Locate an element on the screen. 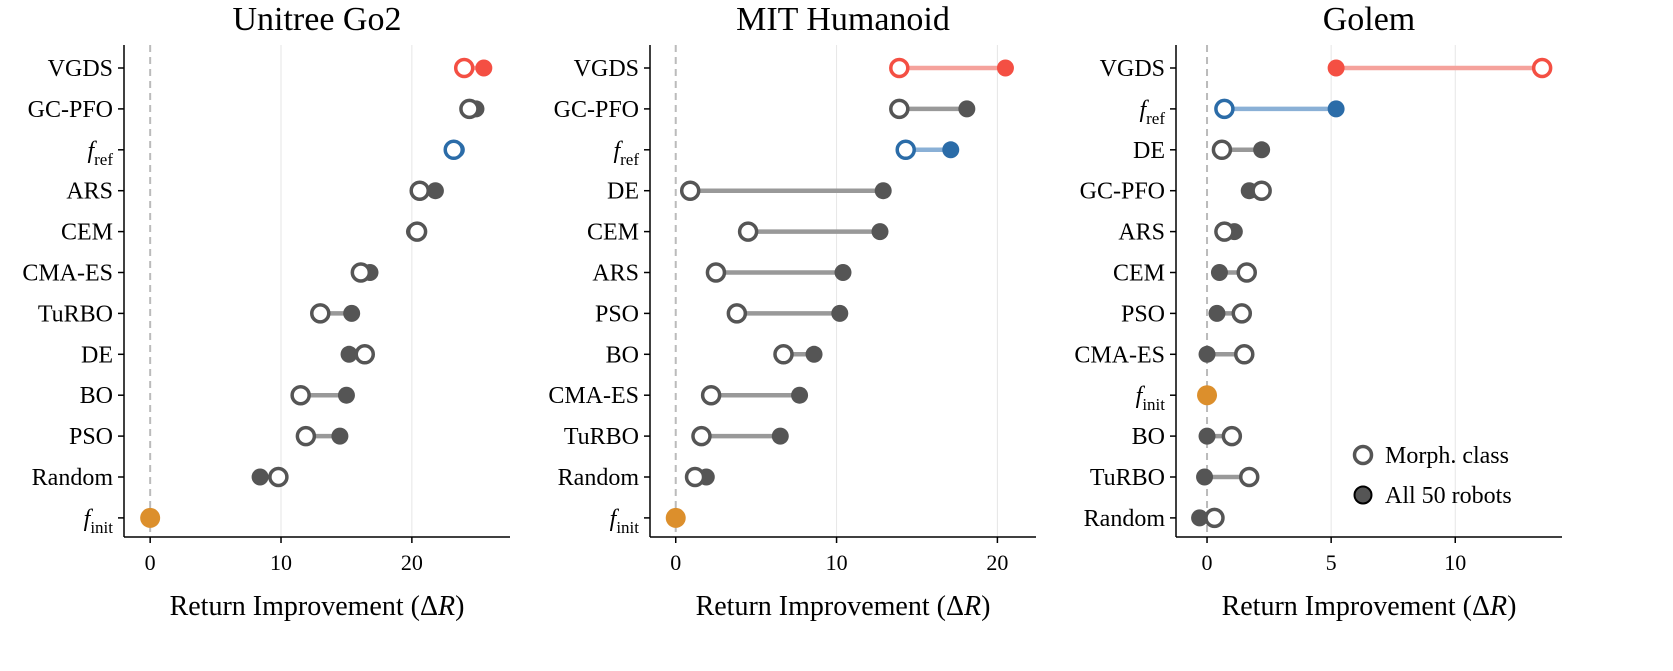 The image size is (1673, 671). y-tick-label-9: BO is located at coordinates (1148, 437).